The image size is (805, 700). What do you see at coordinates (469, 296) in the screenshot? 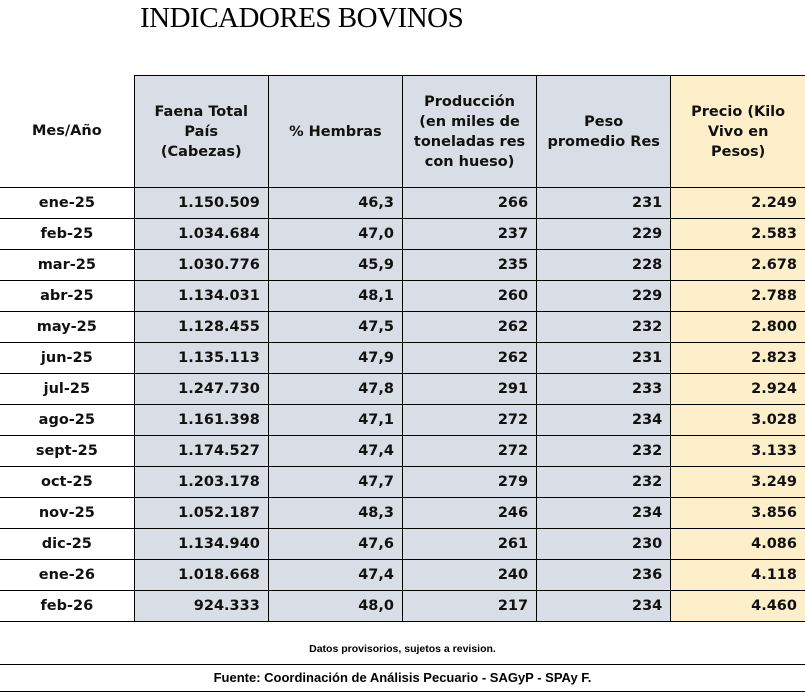
I see `cell-produccion: 260` at bounding box center [469, 296].